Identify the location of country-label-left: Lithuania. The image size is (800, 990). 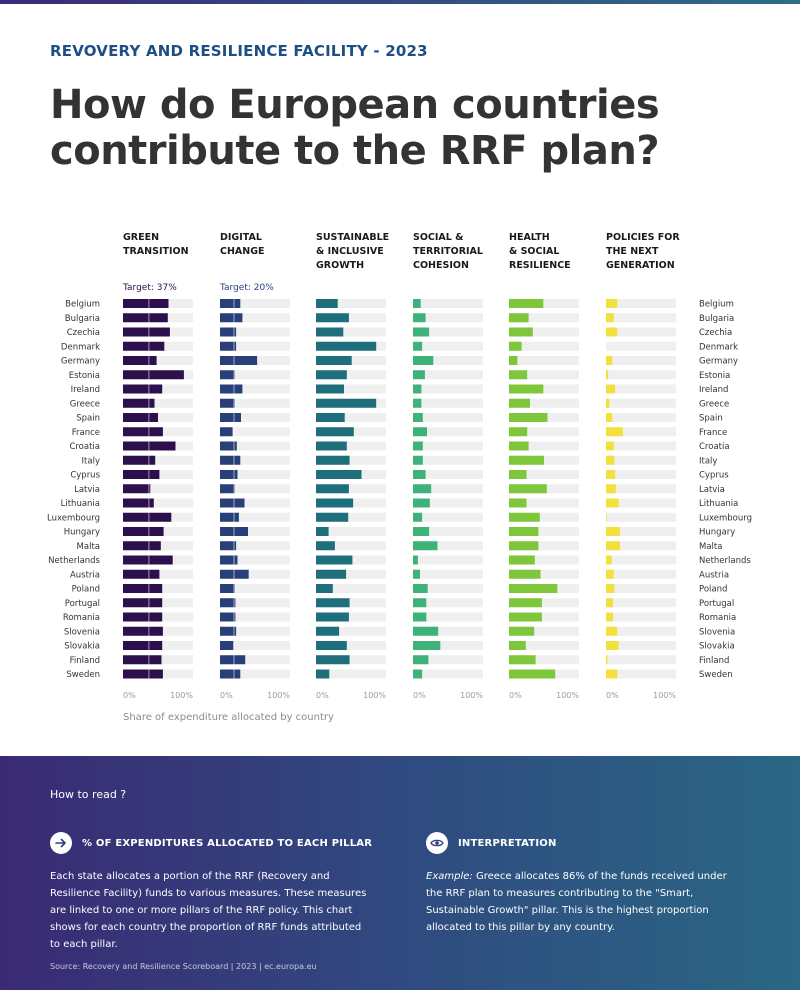
(80, 504).